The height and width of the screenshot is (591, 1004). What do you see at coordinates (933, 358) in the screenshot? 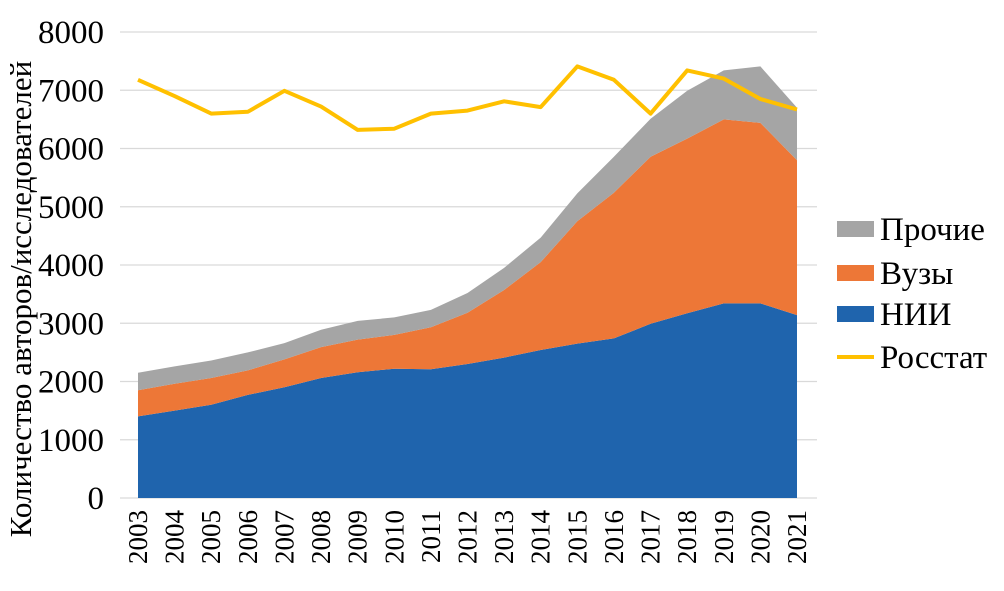
I see `legend-label: Росстат` at bounding box center [933, 358].